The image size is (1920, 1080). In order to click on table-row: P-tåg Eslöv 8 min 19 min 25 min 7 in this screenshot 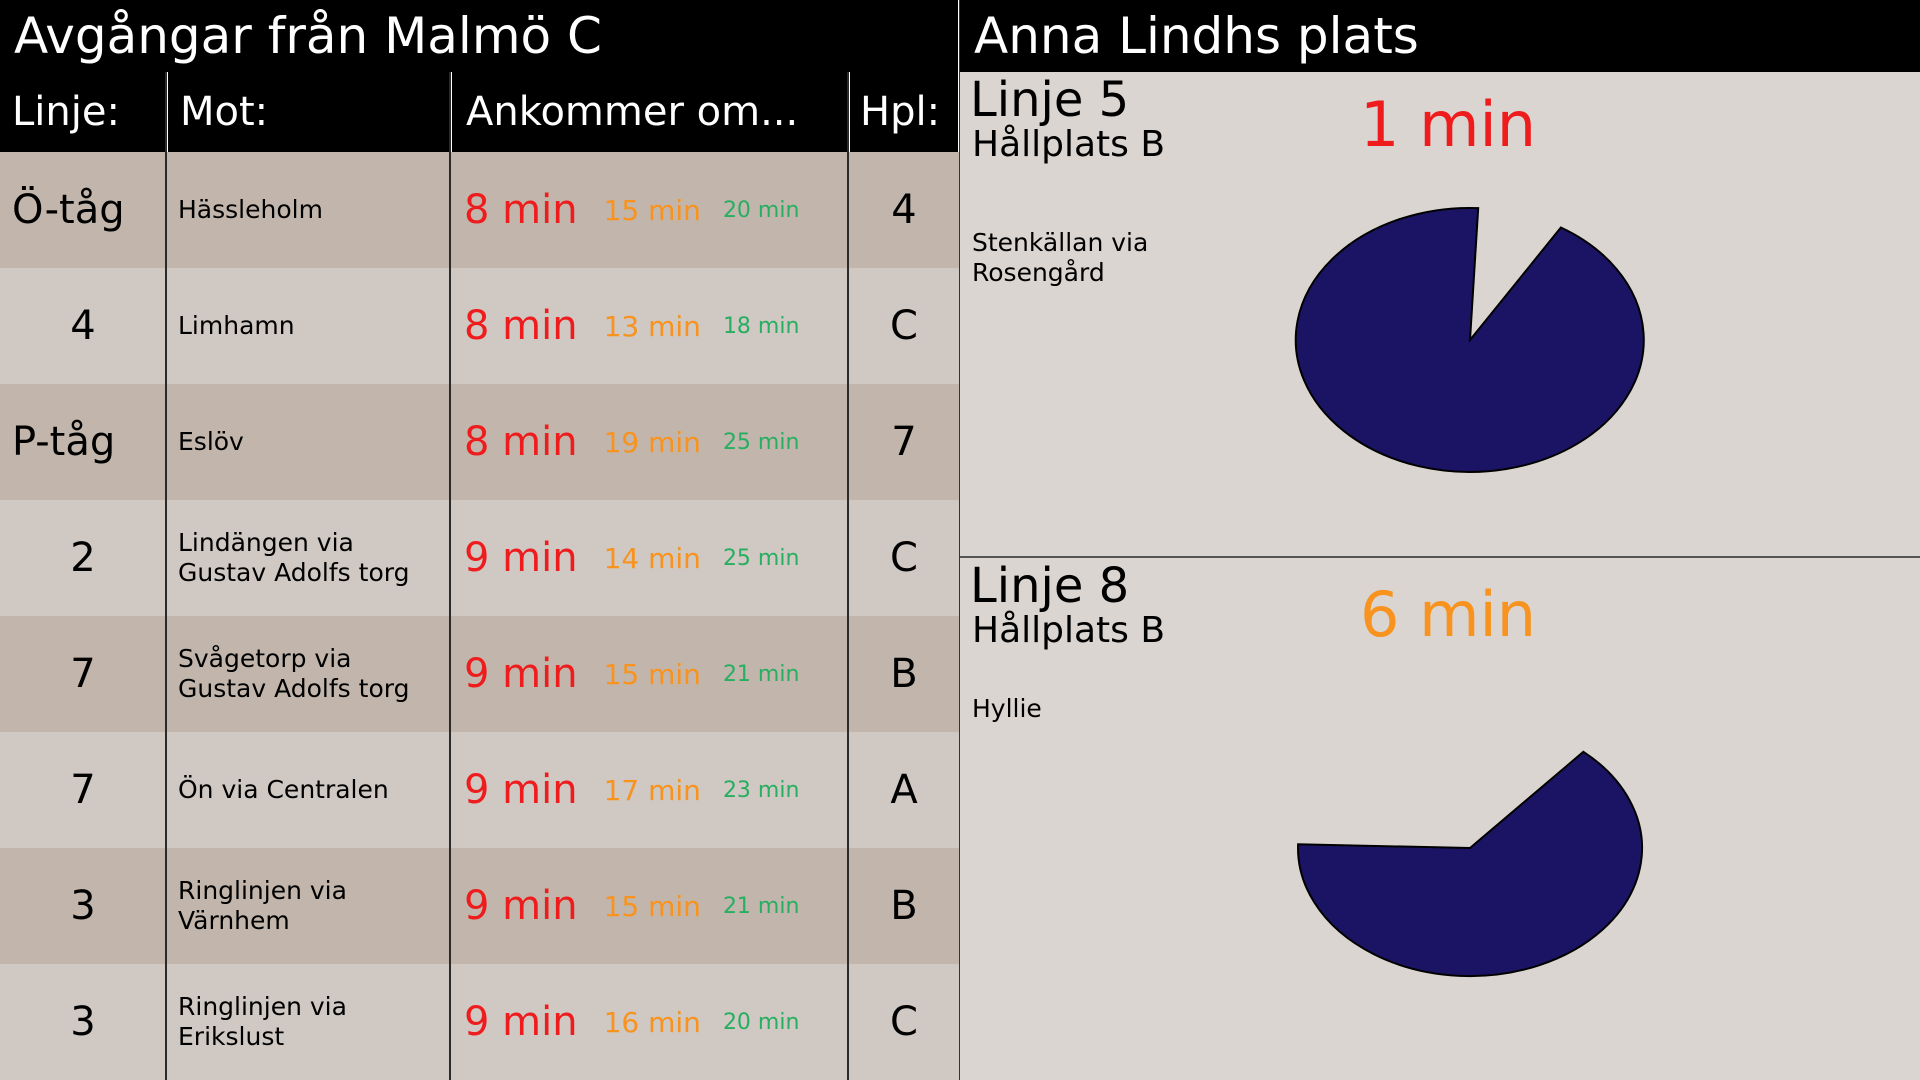, I will do `click(480, 442)`.